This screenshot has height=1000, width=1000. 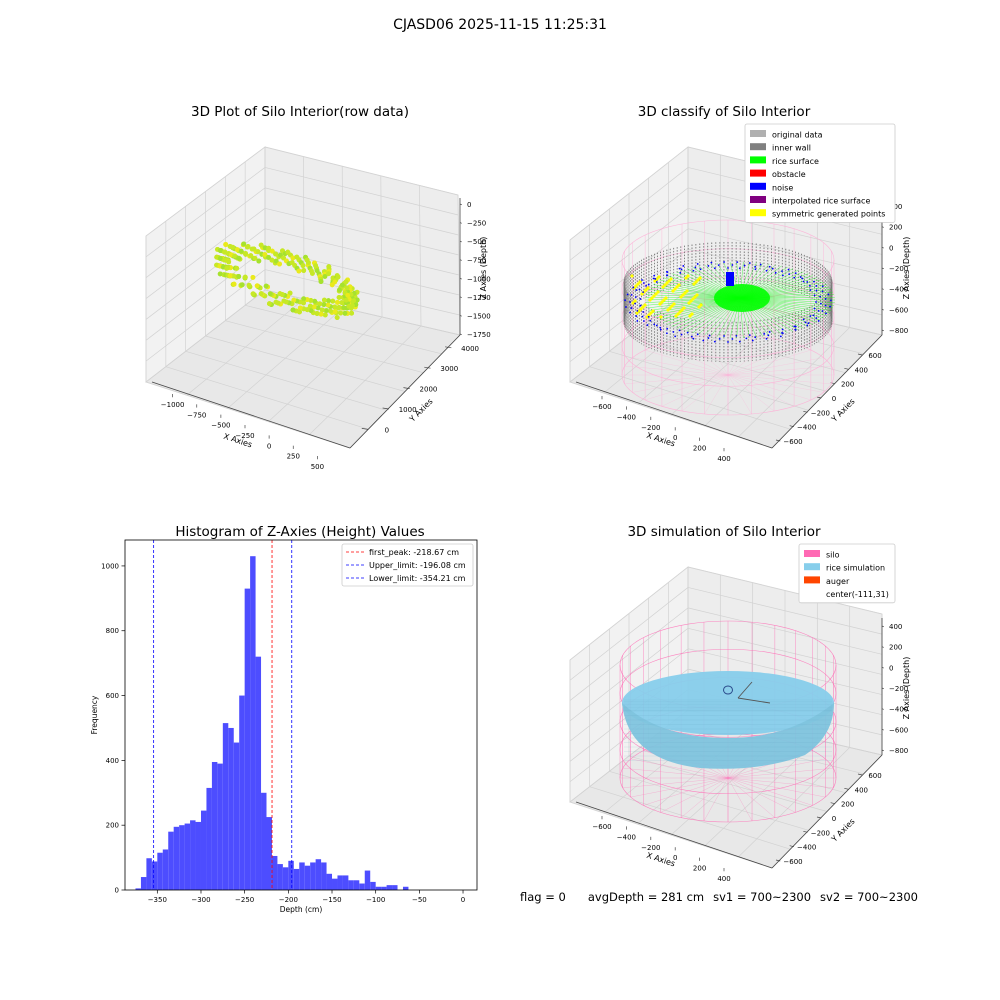 I want to click on sv2-text: sv2 = 700~2300, so click(x=869, y=897).